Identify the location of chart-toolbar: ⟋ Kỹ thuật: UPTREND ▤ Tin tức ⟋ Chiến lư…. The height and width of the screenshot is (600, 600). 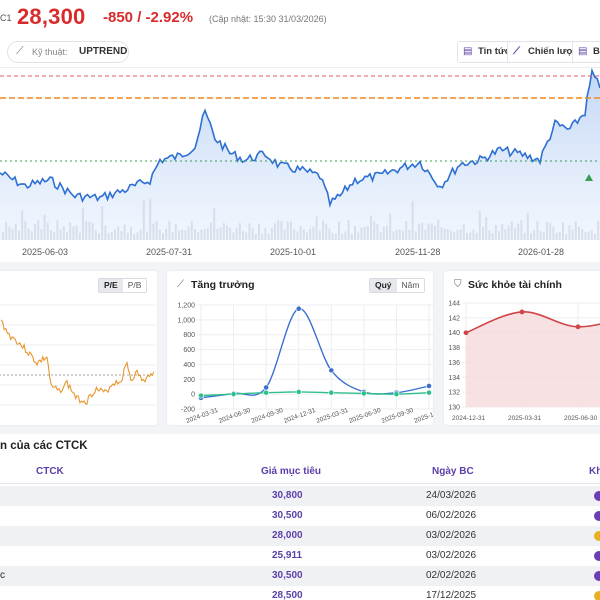
(300, 52).